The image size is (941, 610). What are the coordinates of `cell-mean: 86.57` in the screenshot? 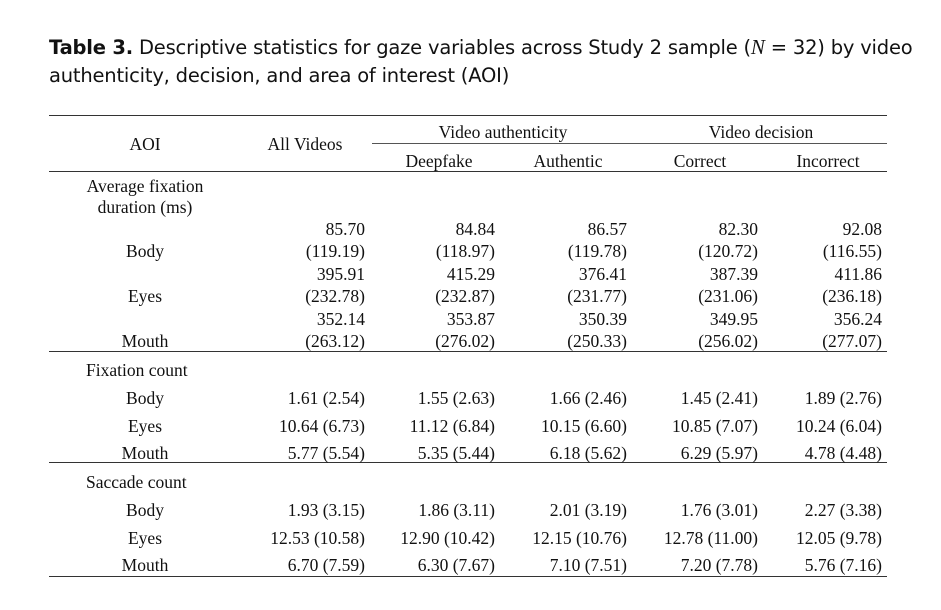 It's located at (607, 229).